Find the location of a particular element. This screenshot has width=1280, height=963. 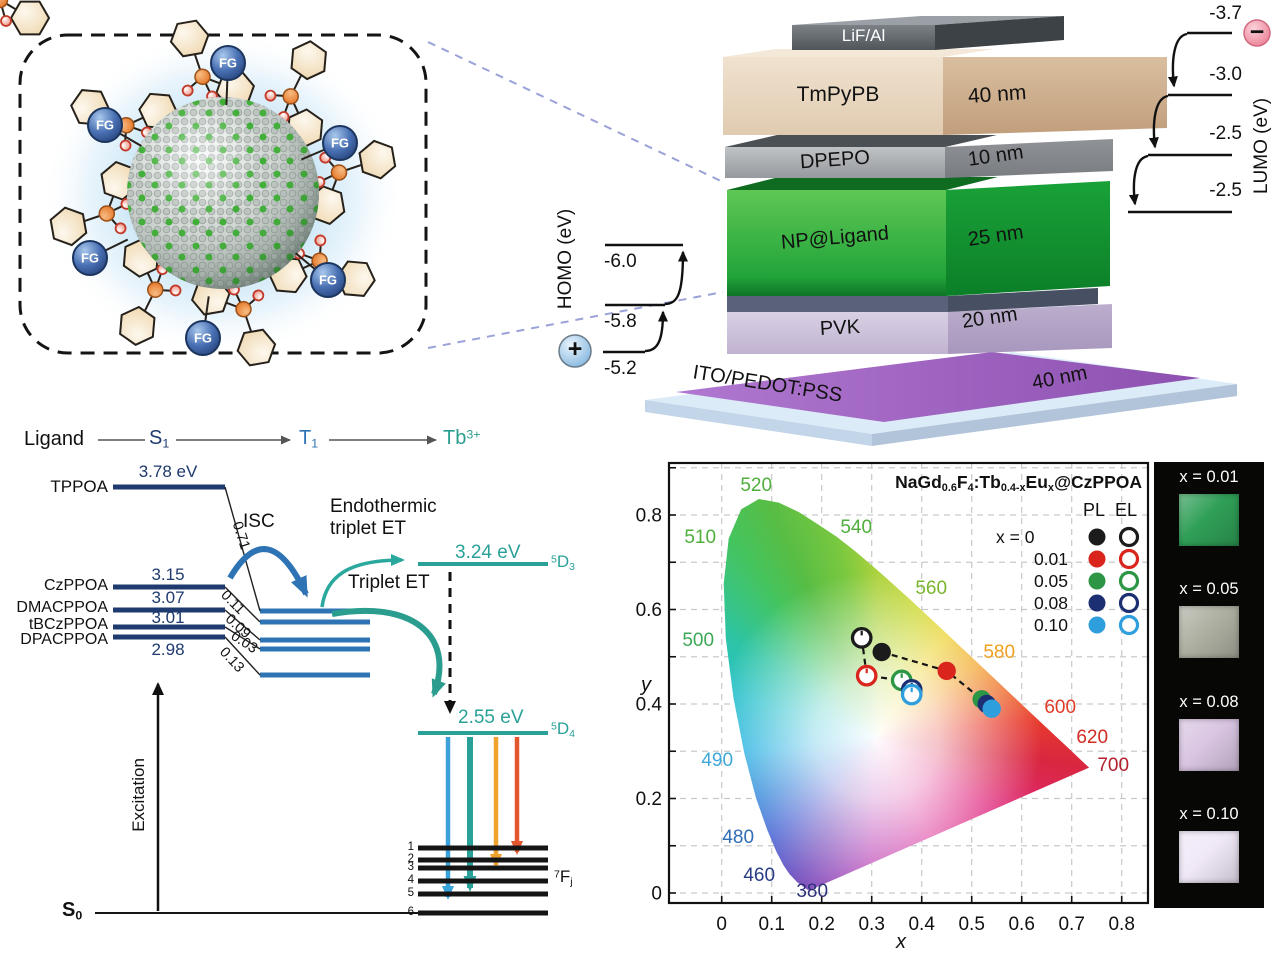

ligand-name-dmacppoa: DMACPPOA is located at coordinates (62, 607).